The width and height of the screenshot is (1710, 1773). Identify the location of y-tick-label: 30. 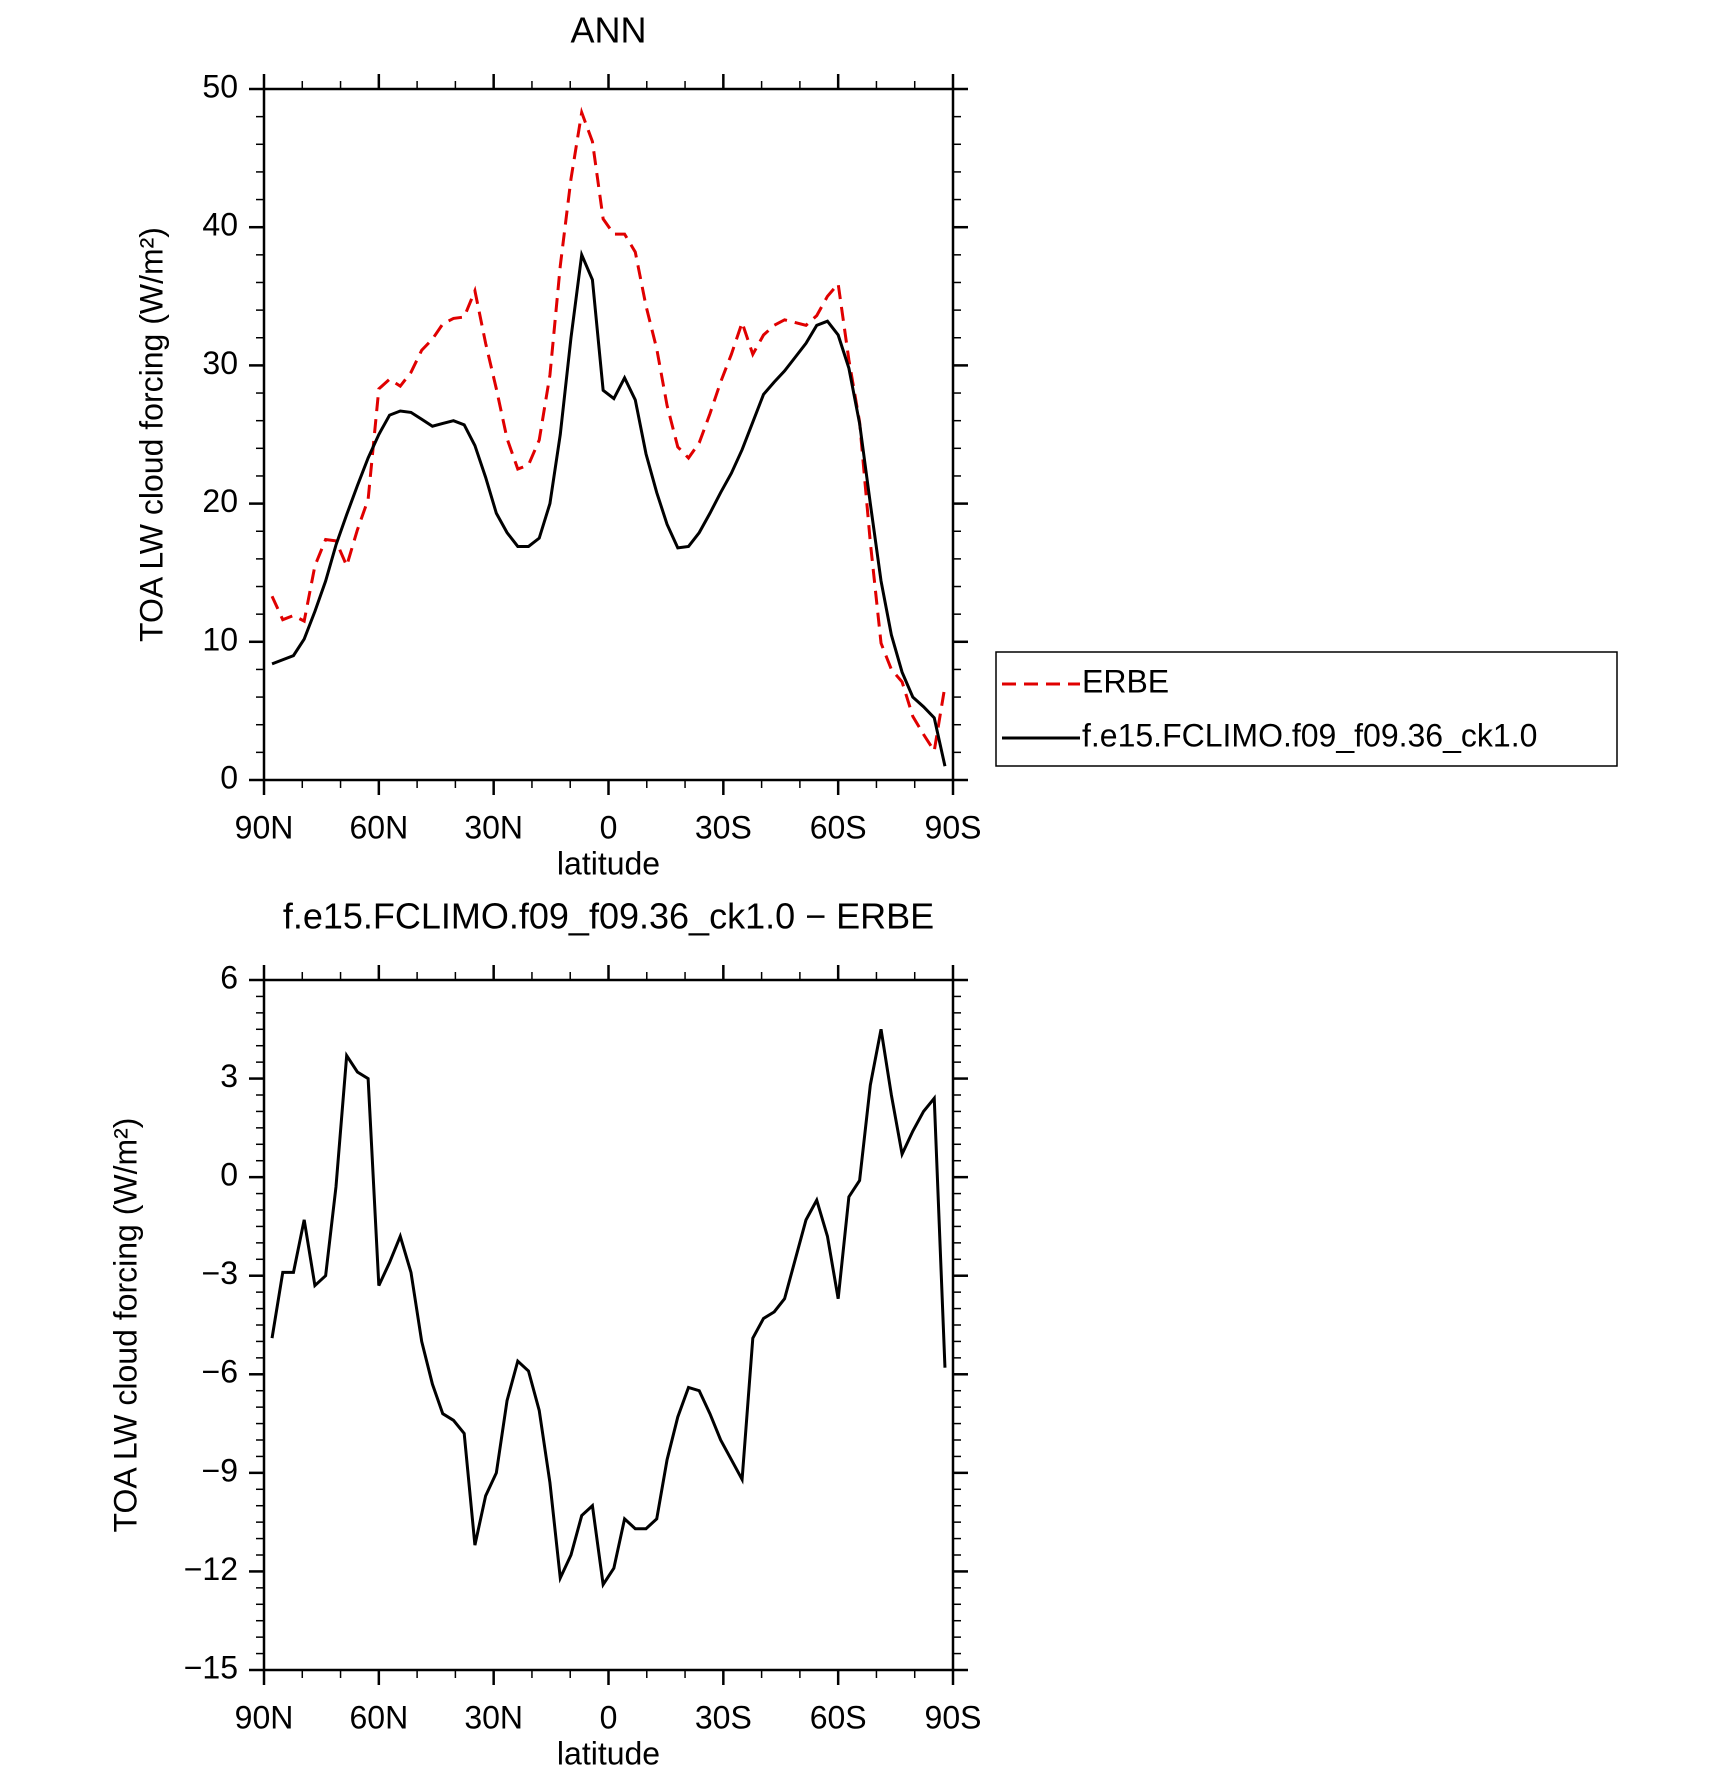
(220, 363).